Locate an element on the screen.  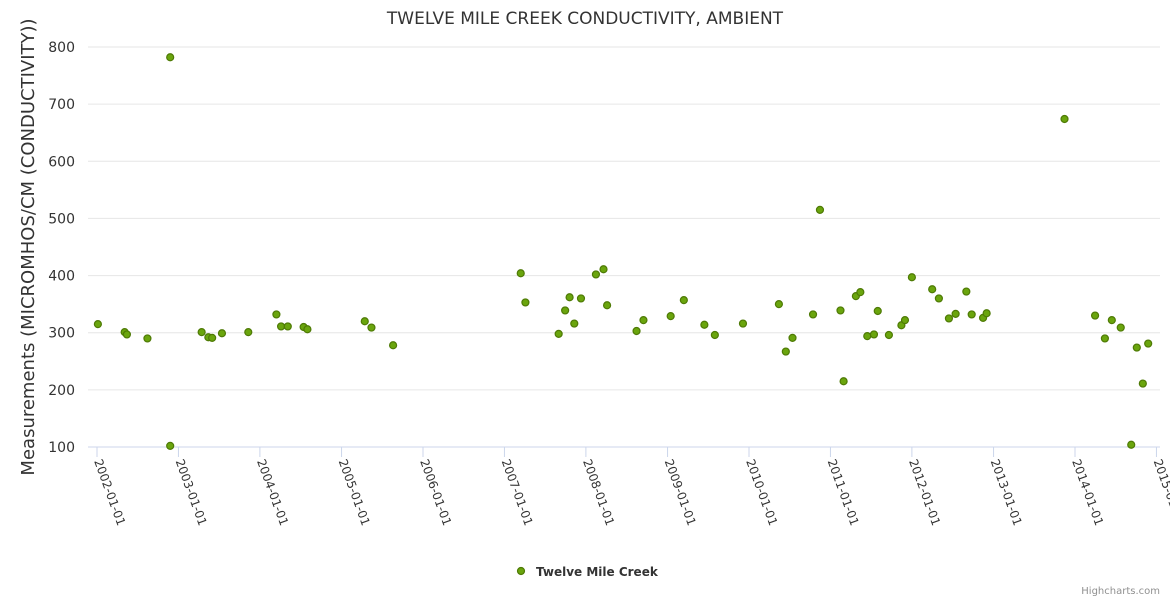
x-tick-label: 2006-01-01 is located at coordinates (435, 492).